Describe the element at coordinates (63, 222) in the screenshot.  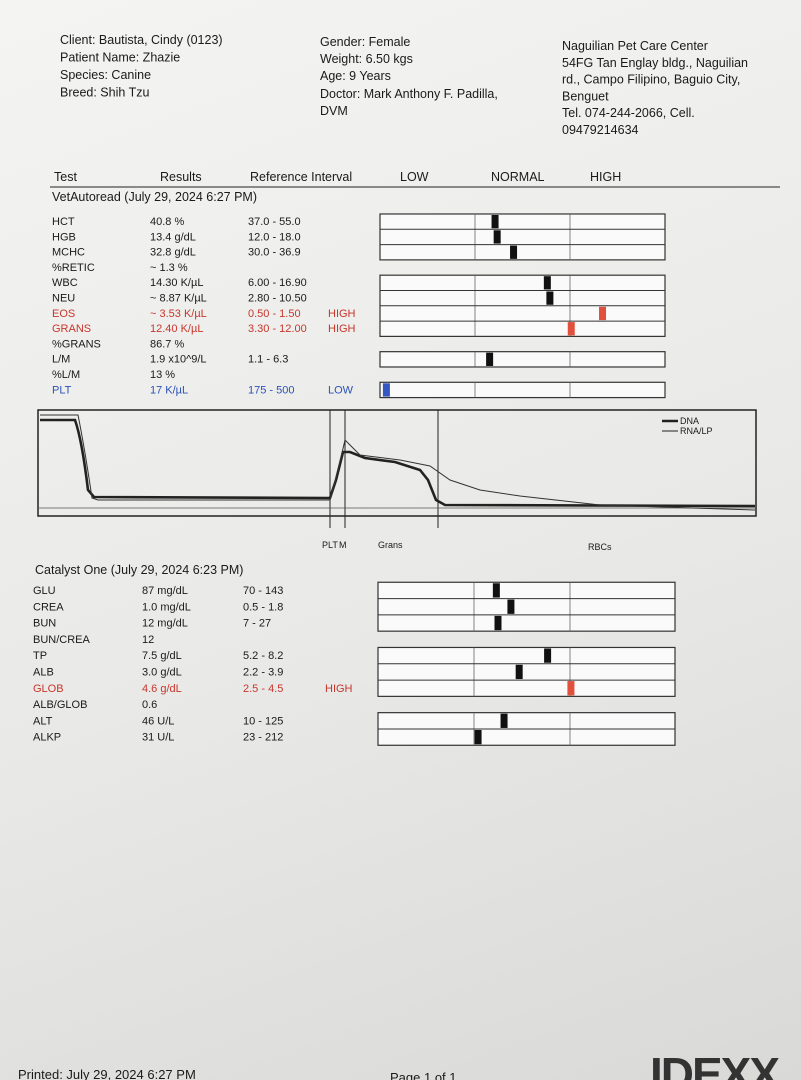
I see `test-name: HCT` at that location.